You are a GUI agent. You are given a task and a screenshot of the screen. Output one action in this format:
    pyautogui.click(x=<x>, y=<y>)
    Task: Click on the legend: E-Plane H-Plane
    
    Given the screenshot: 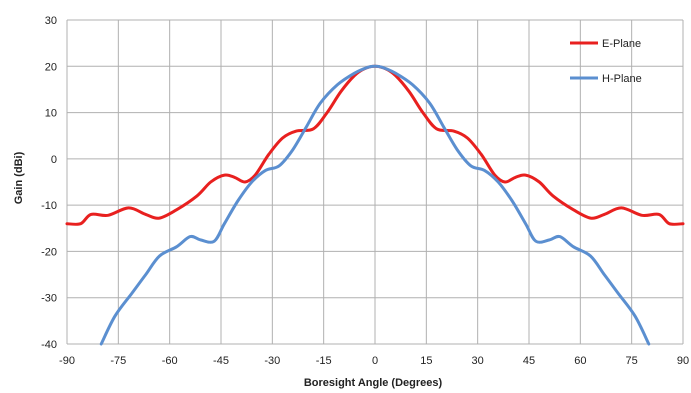 What is the action you would take?
    pyautogui.click(x=606, y=61)
    